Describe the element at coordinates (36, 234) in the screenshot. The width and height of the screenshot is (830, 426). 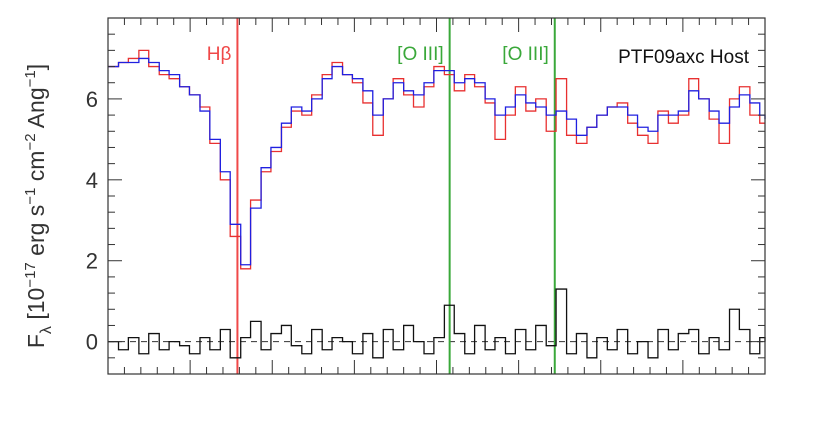
I see `y-axis-label-part: erg s` at that location.